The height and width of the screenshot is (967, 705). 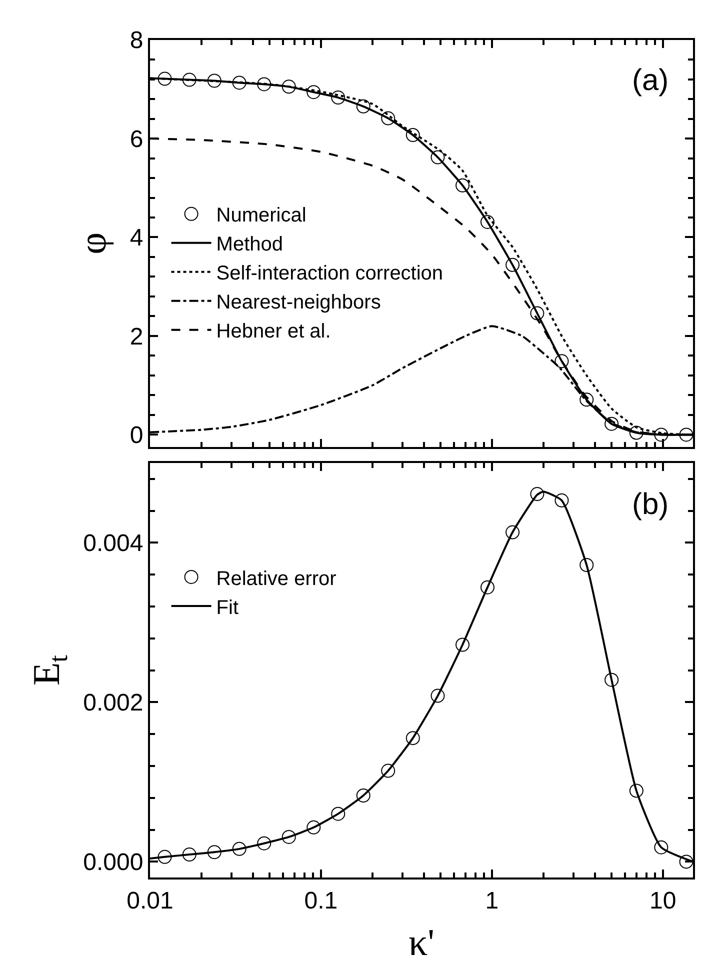 I want to click on x-tick-label: 0.1, so click(x=321, y=900).